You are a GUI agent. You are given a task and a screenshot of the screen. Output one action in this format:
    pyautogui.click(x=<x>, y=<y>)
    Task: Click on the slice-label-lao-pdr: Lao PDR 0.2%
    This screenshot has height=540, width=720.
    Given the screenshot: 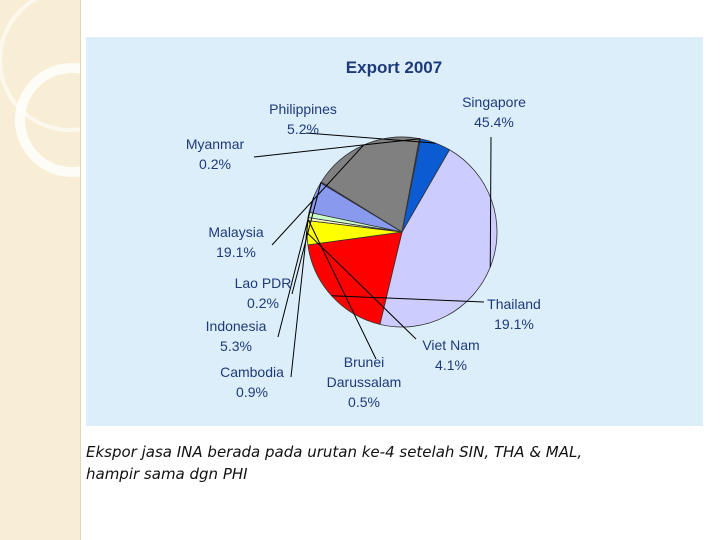 What is the action you would take?
    pyautogui.click(x=263, y=293)
    